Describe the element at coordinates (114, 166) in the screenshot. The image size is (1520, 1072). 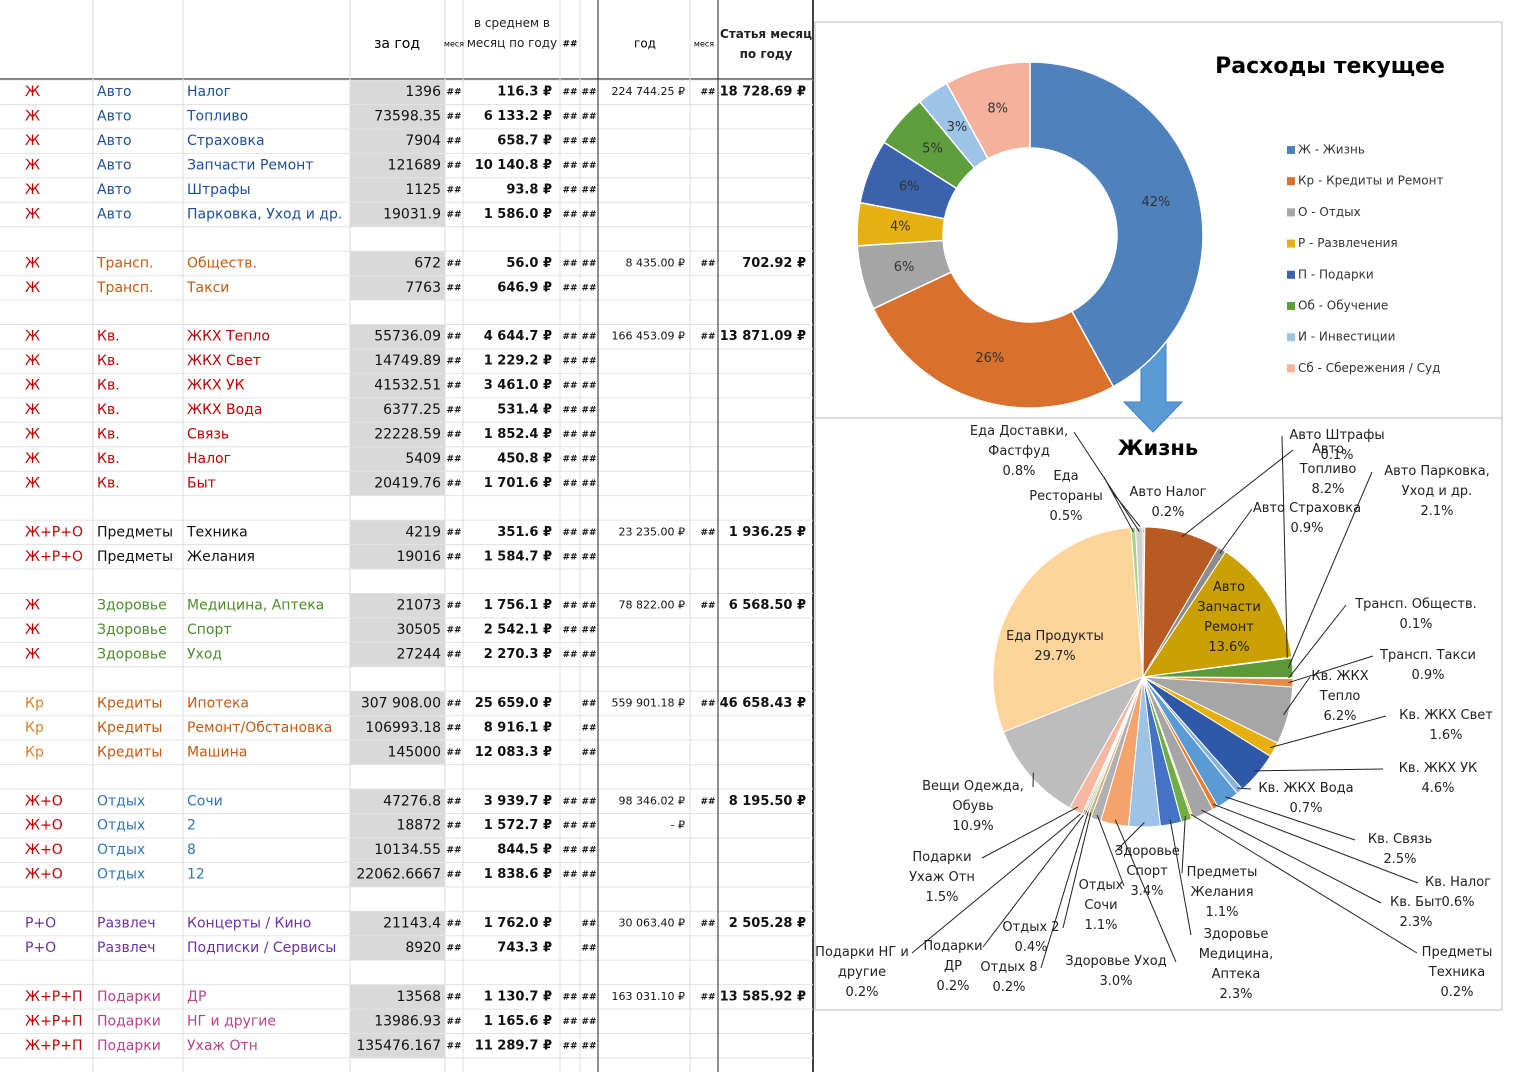
I see `cell: Авто` at that location.